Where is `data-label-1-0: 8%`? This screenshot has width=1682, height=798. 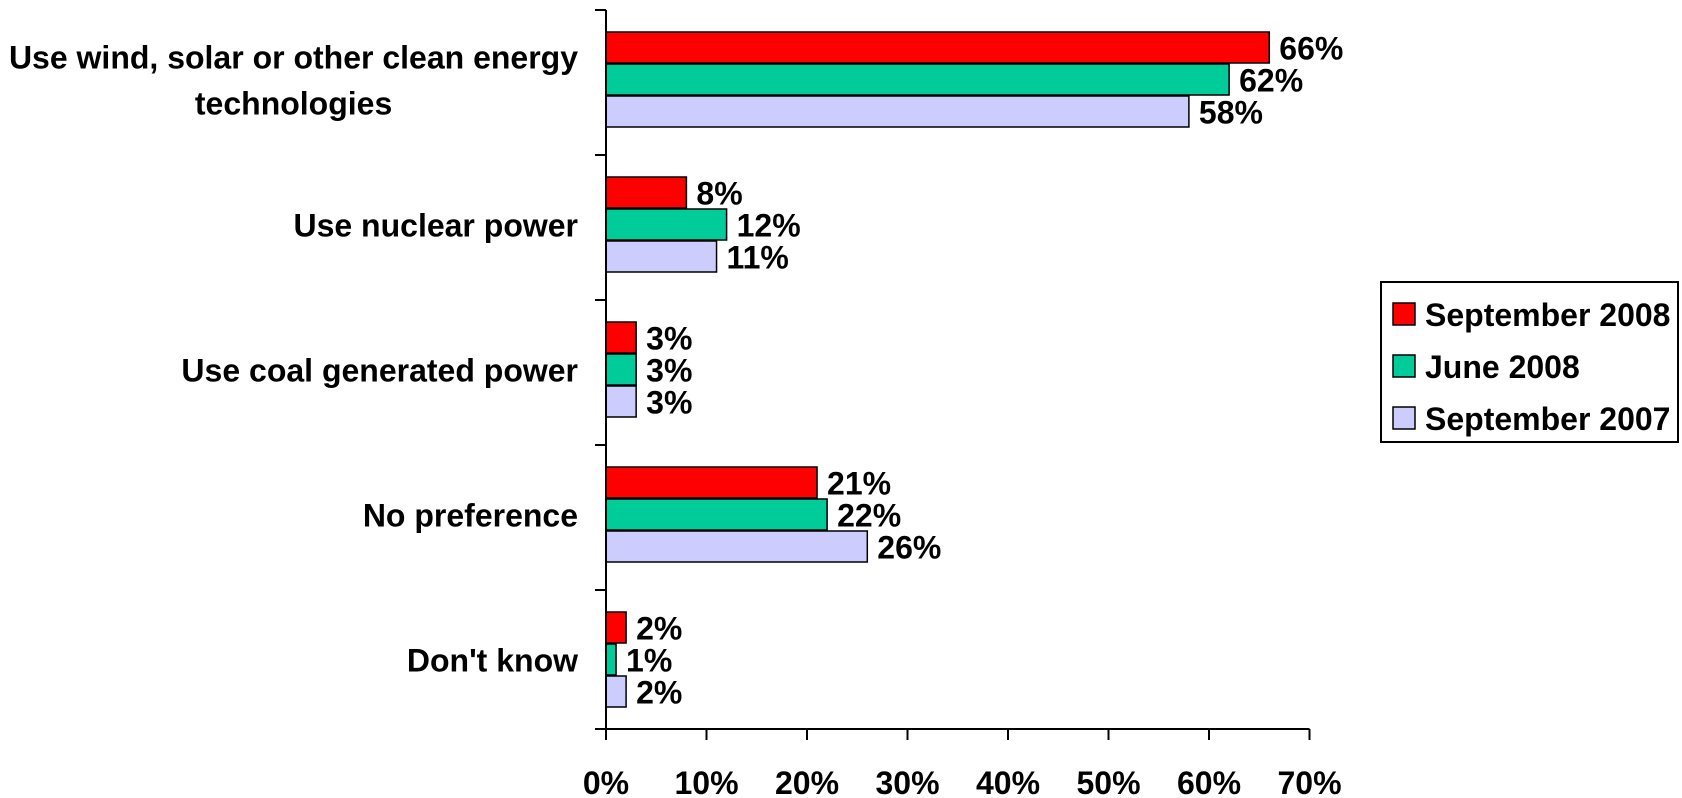
data-label-1-0: 8% is located at coordinates (719, 194).